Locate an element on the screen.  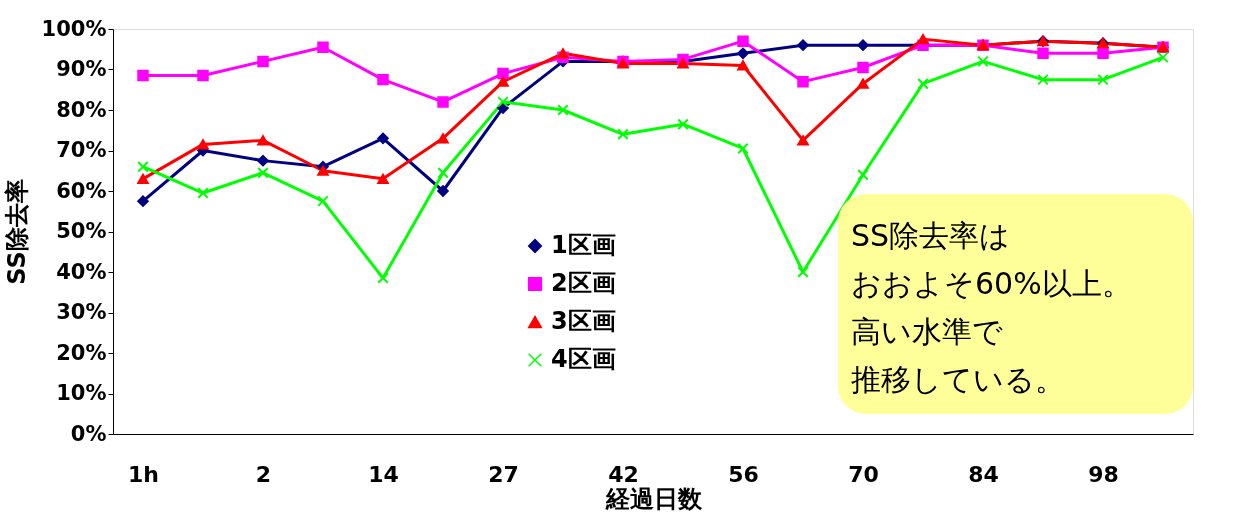
y-tick-label: 30% is located at coordinates (81, 312).